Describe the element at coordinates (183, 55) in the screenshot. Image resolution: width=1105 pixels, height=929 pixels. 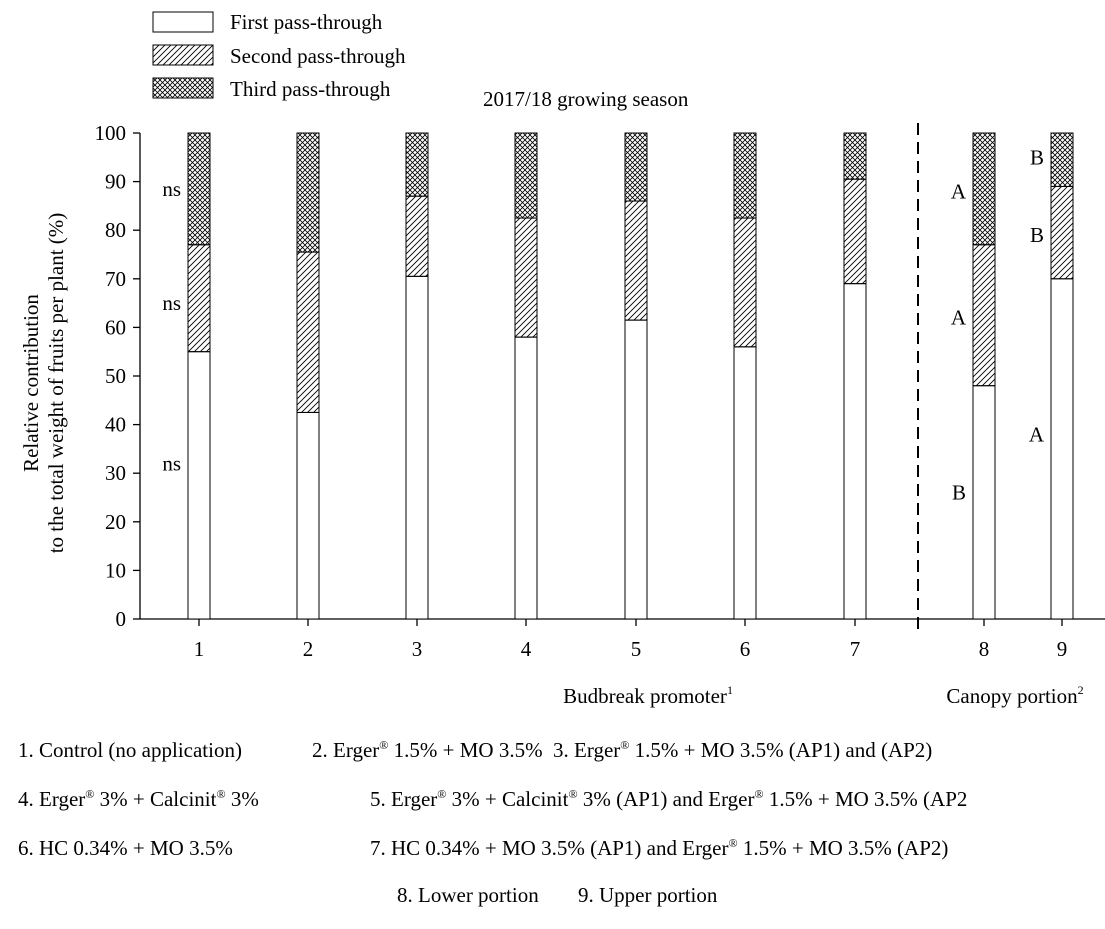
I see `legend-swatch-second` at that location.